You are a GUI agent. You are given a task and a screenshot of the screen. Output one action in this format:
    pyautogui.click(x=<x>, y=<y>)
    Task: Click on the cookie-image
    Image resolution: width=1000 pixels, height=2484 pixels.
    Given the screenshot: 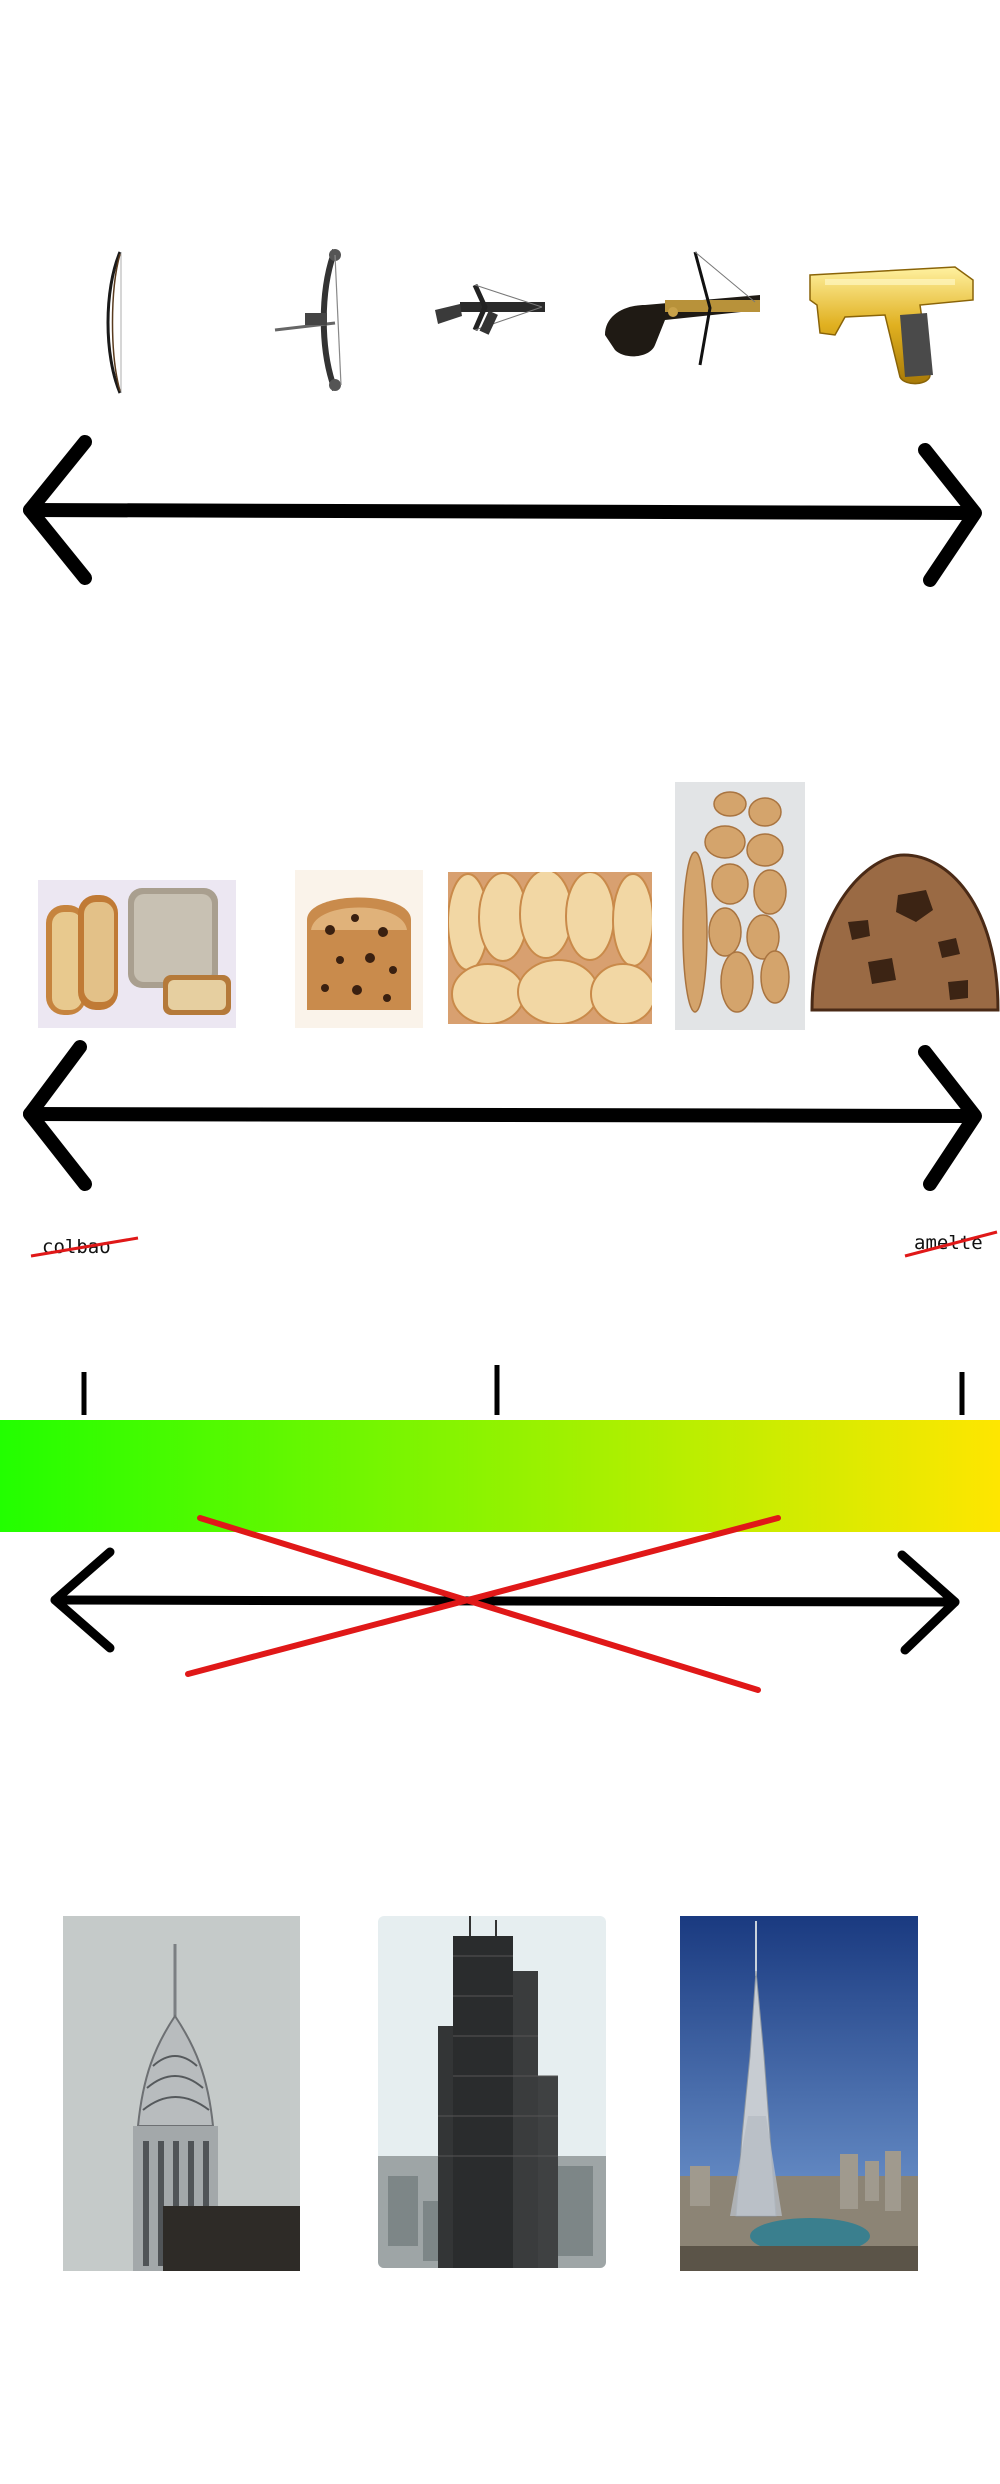 What is the action you would take?
    pyautogui.click(x=904, y=932)
    